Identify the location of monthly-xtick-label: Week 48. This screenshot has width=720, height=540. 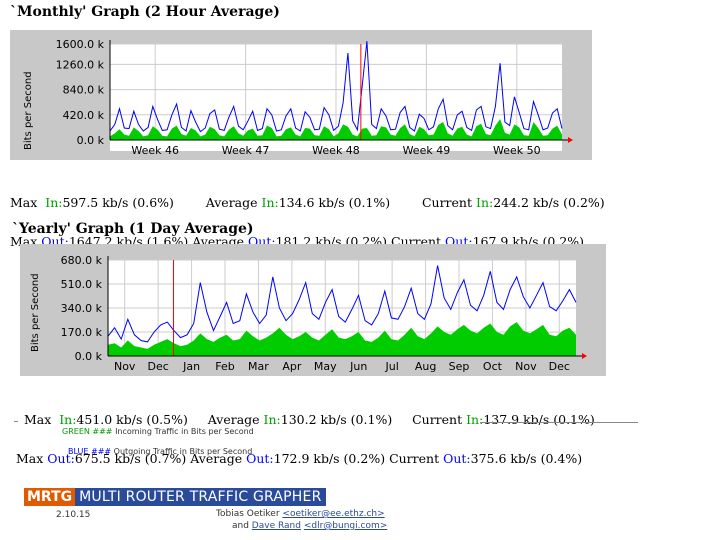
(336, 150).